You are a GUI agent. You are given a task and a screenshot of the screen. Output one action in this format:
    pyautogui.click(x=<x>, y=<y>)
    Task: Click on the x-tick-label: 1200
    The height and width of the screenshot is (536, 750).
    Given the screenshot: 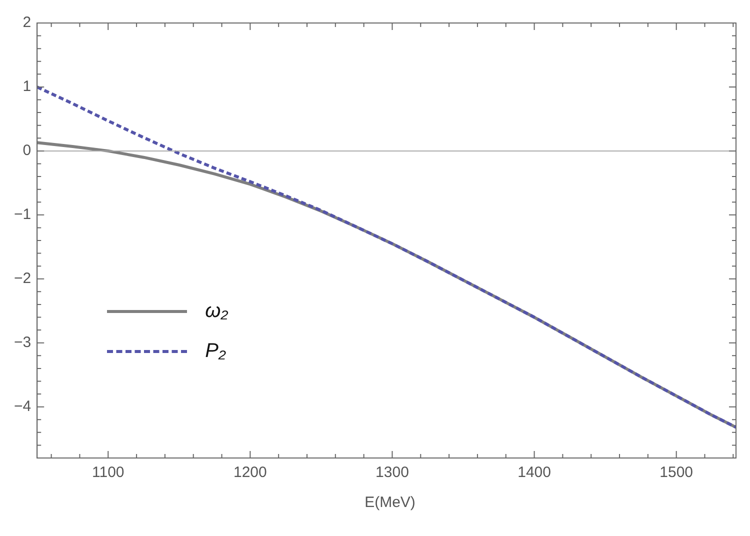 What is the action you would take?
    pyautogui.click(x=250, y=473)
    